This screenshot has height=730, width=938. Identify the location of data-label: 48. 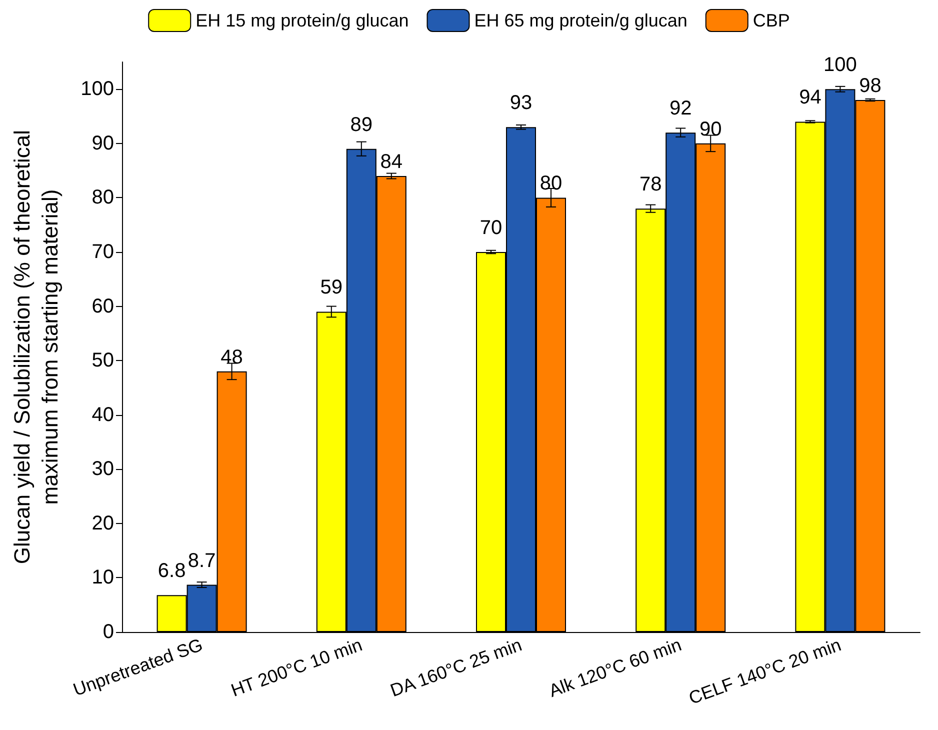
(231, 357).